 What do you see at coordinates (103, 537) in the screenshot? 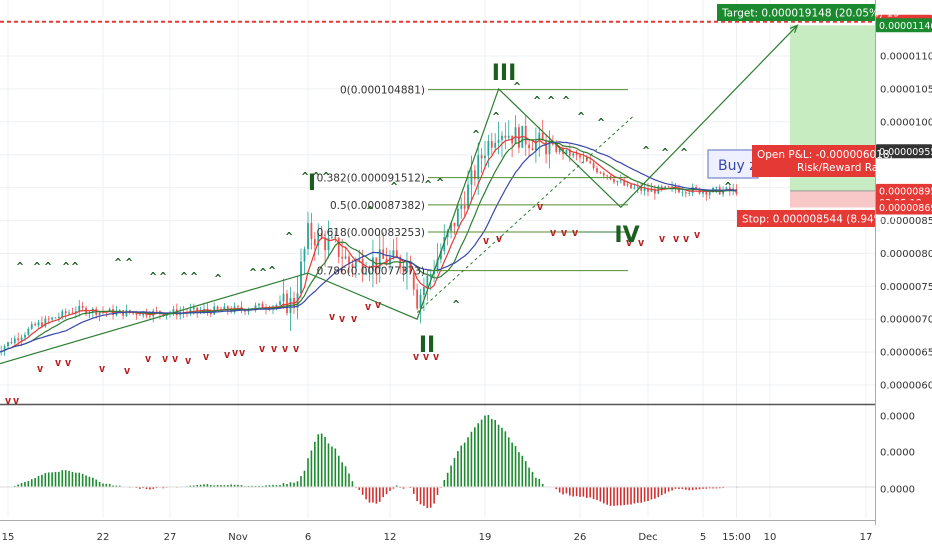
I see `time-tick-label: 22` at bounding box center [103, 537].